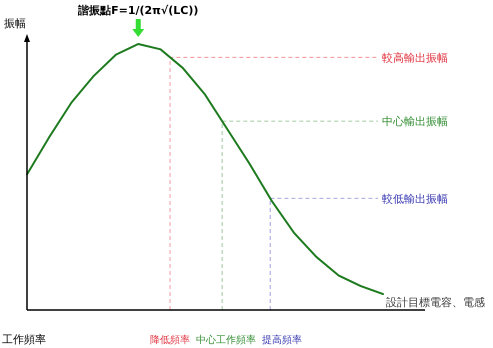 Image resolution: width=493 pixels, height=348 pixels. Describe the element at coordinates (415, 199) in the screenshot. I see `ref-line-label: 較低輸出振幅` at that location.